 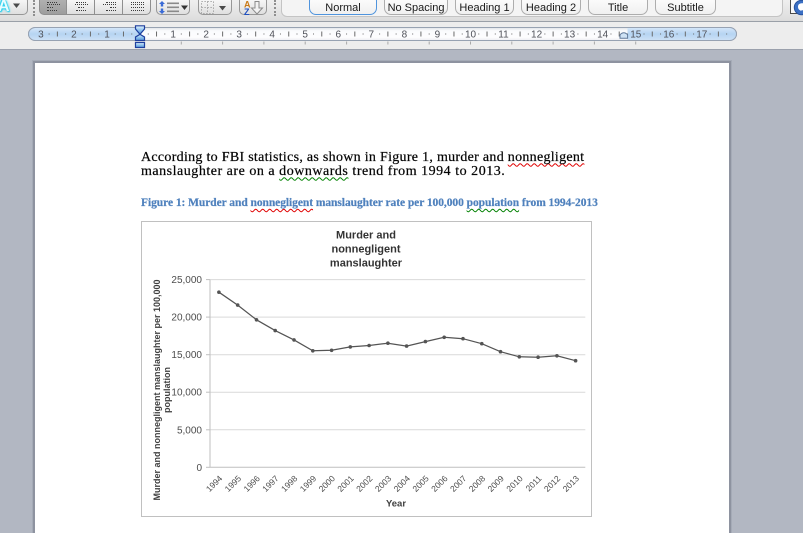 What do you see at coordinates (247, 5) in the screenshot?
I see `svg-text: A` at bounding box center [247, 5].